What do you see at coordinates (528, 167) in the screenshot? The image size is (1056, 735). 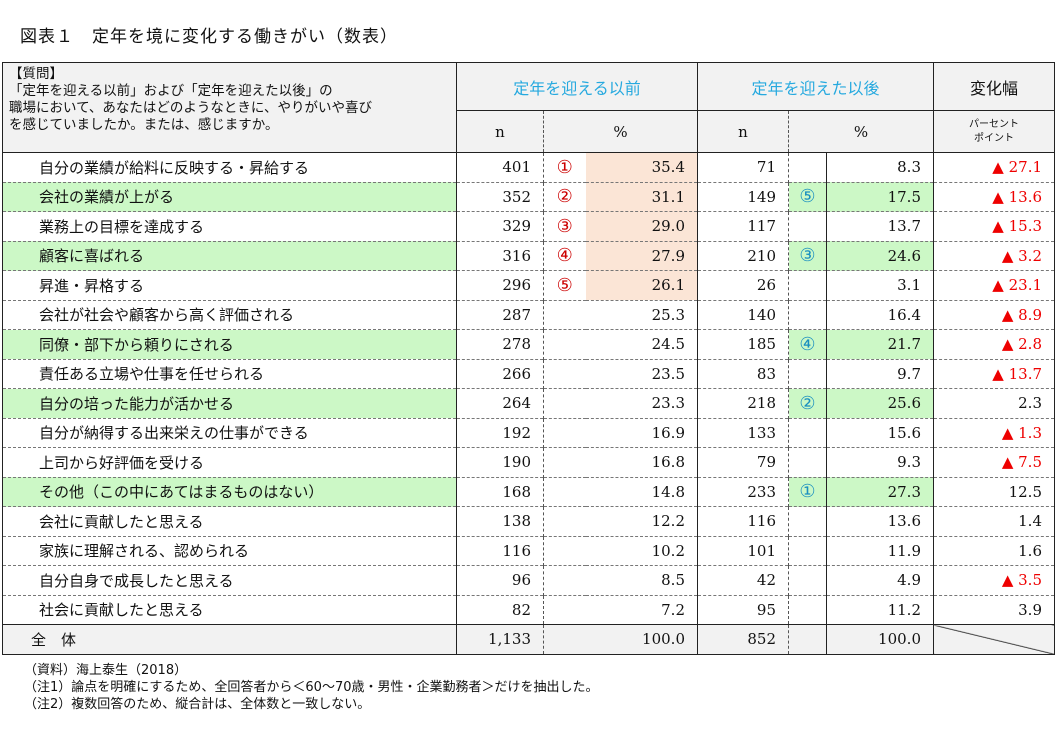 I see `table-row: 自分の業績が給料に反映する・昇給する 401 ① 35.4 71 8.3 ▲ 27.1` at bounding box center [528, 167].